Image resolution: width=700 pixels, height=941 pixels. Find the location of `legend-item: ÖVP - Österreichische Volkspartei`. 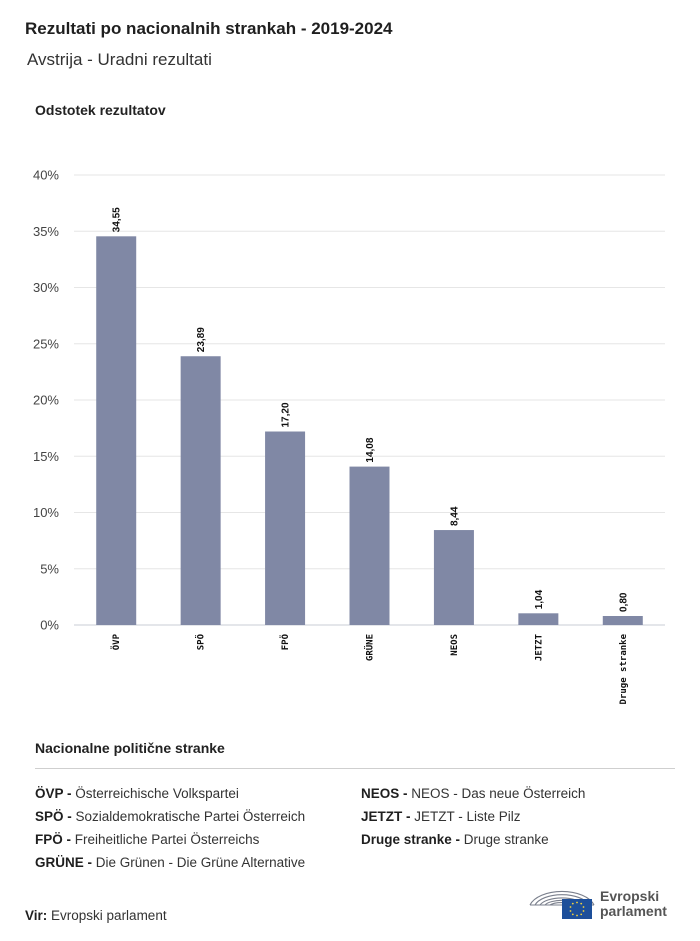

legend-item: ÖVP - Österreichische Volkspartei is located at coordinates (137, 793).